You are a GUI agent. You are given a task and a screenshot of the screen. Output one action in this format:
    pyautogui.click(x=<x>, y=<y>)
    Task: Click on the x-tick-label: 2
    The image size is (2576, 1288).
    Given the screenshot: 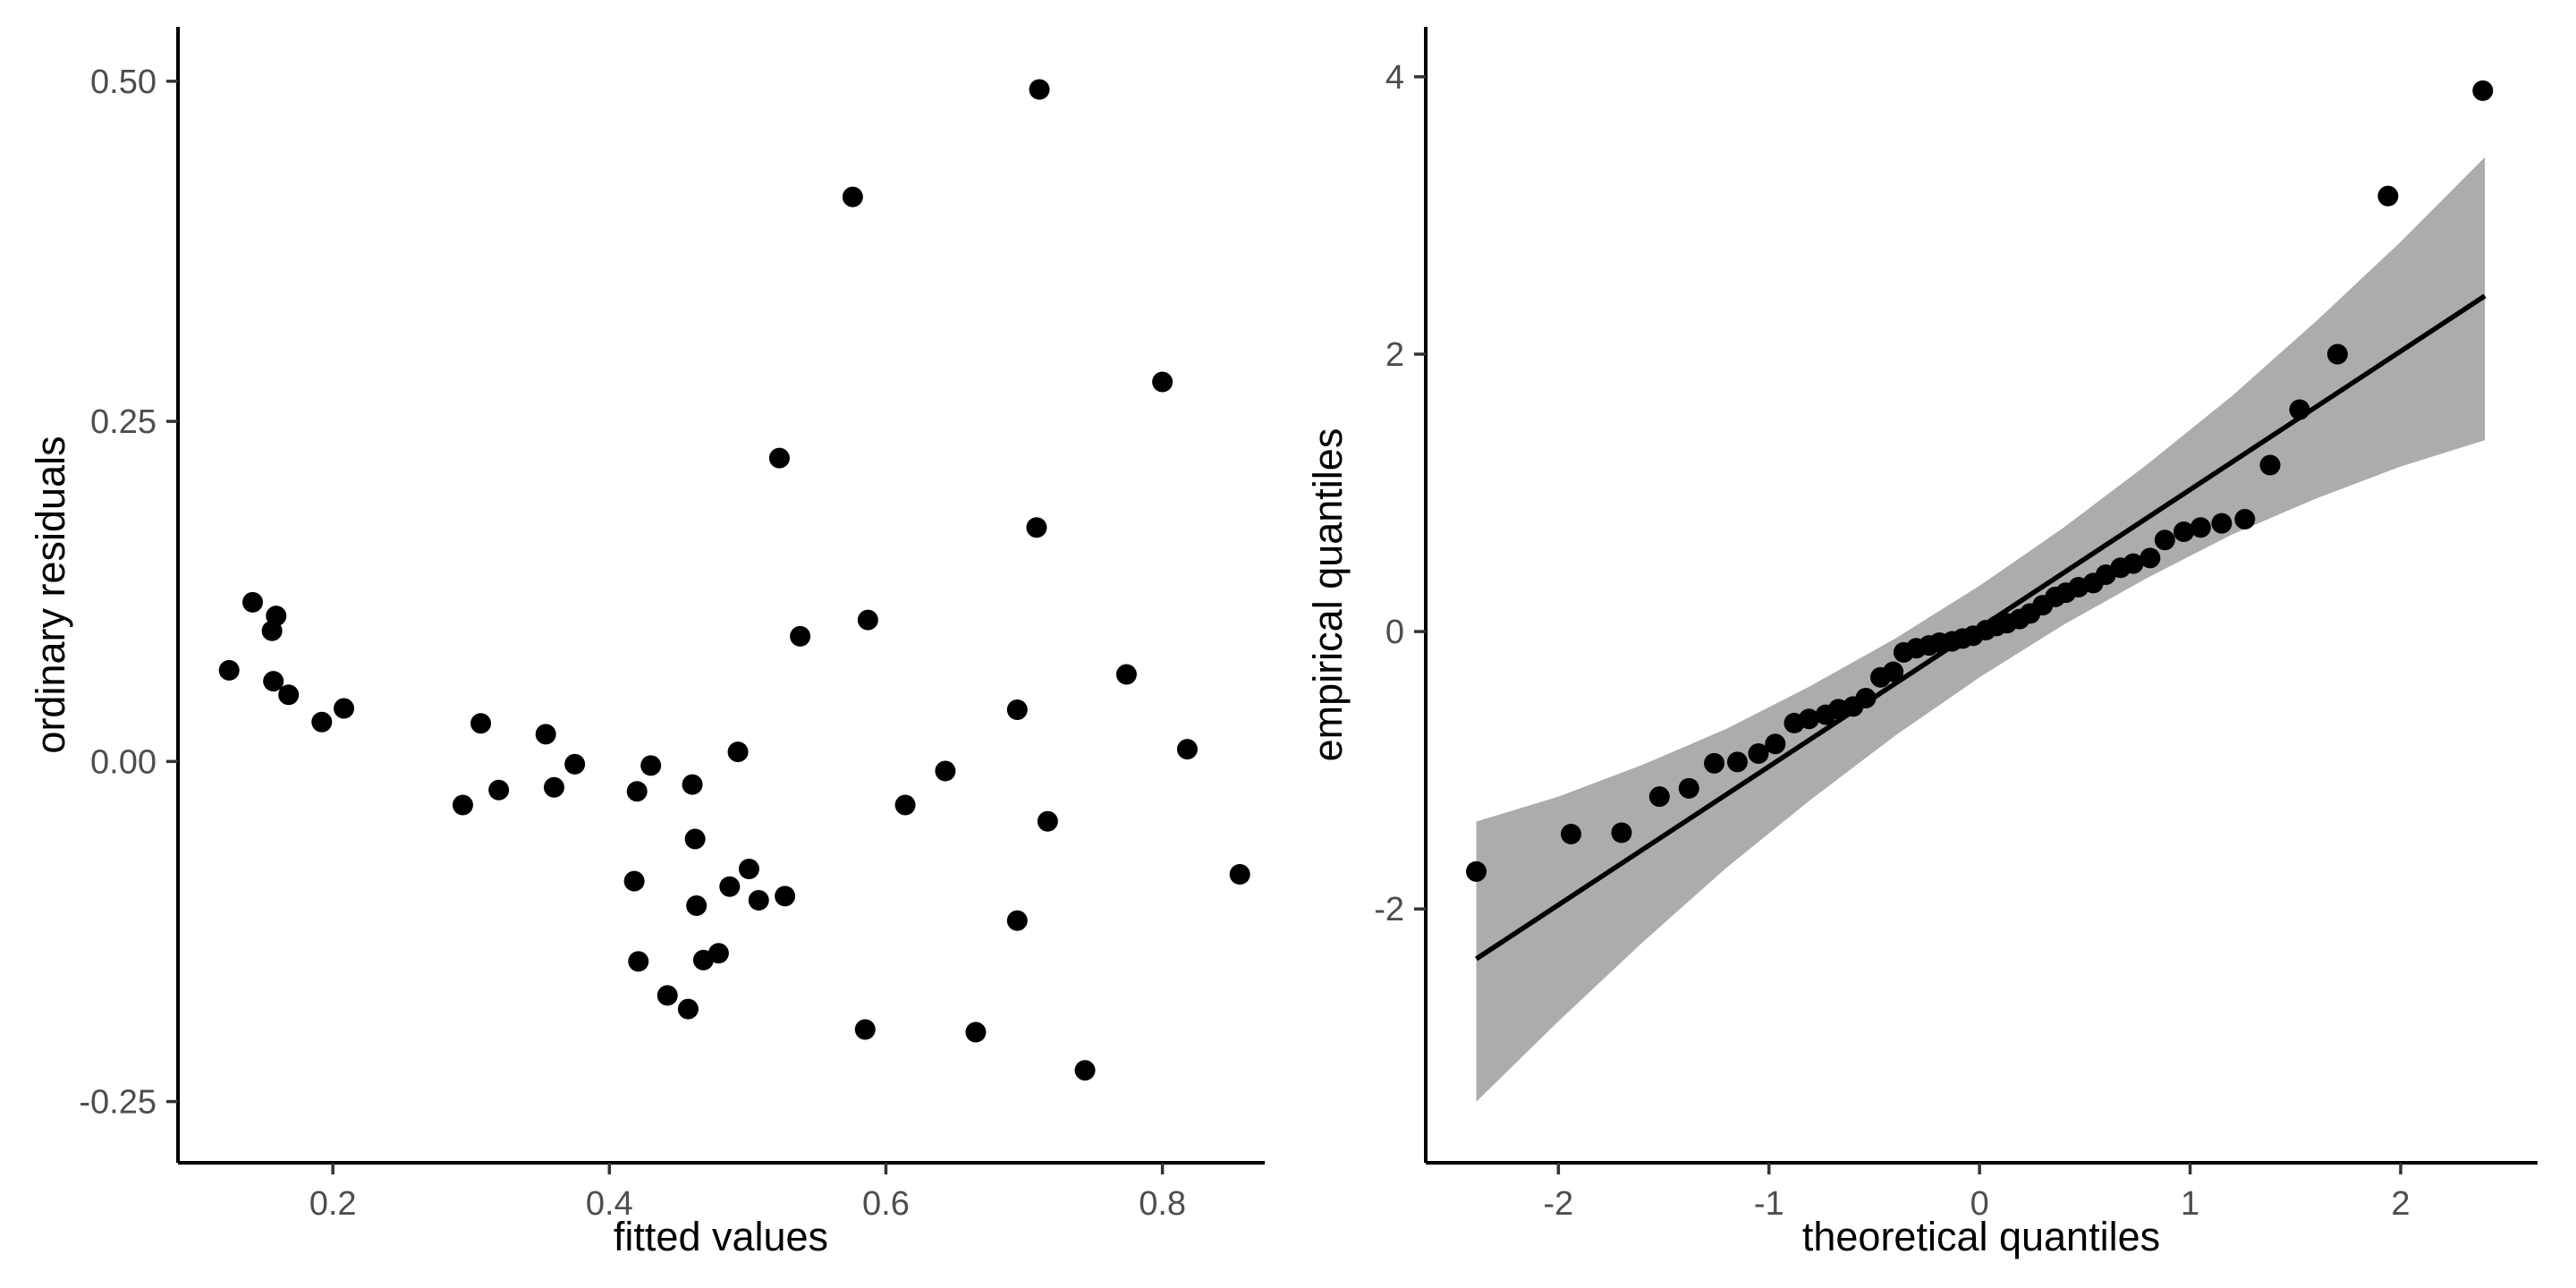 What is the action you would take?
    pyautogui.click(x=2400, y=1204)
    